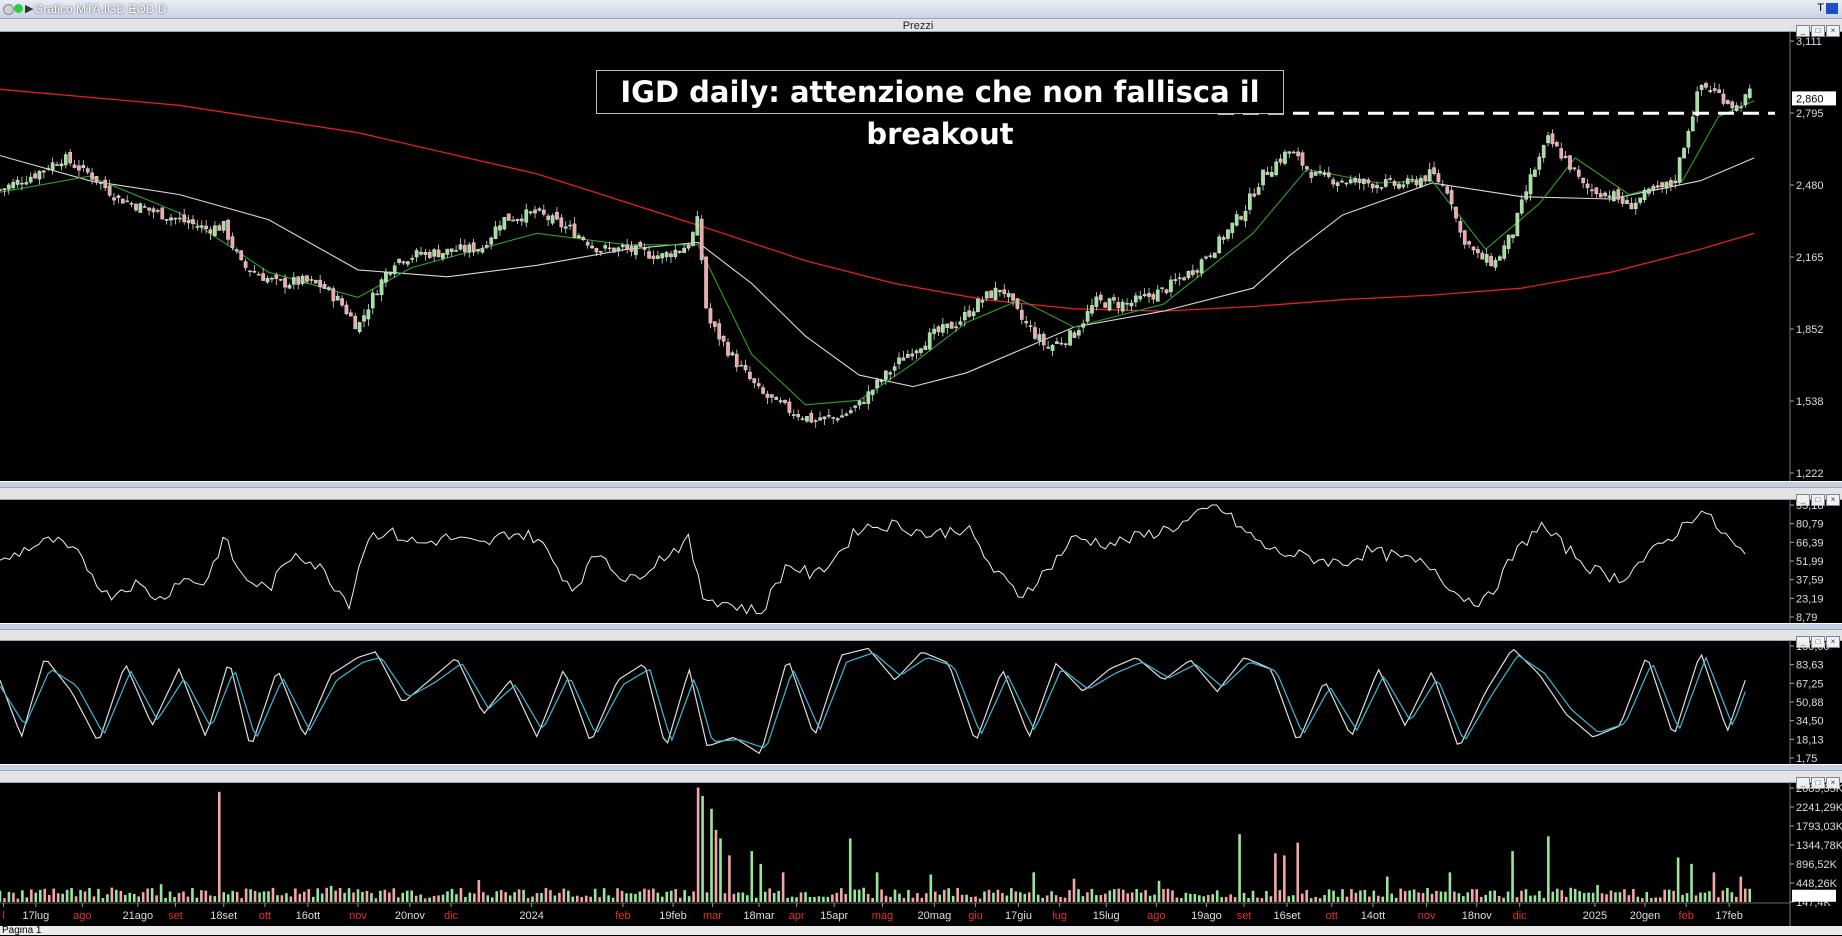 The width and height of the screenshot is (1842, 936). What do you see at coordinates (921, 561) in the screenshot?
I see `oscillator-chart: 95,18 80,79 66,39 51,99 37,59 23,19 8,79` at bounding box center [921, 561].